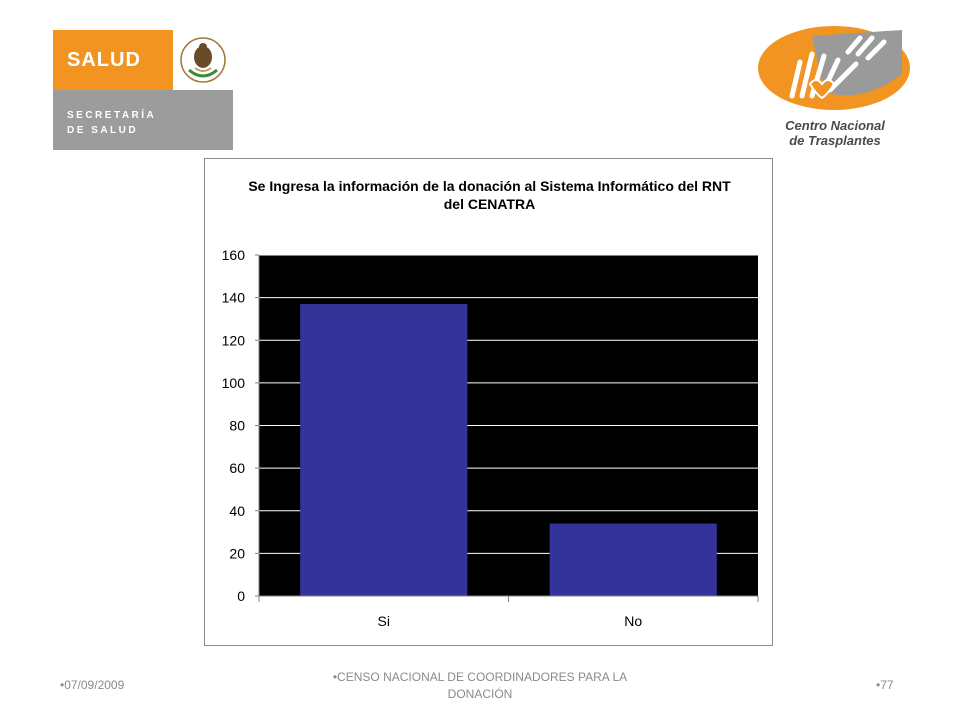 The image size is (960, 720). Describe the element at coordinates (835, 125) in the screenshot. I see `cenatra-name-line1: Centro Nacional` at that location.